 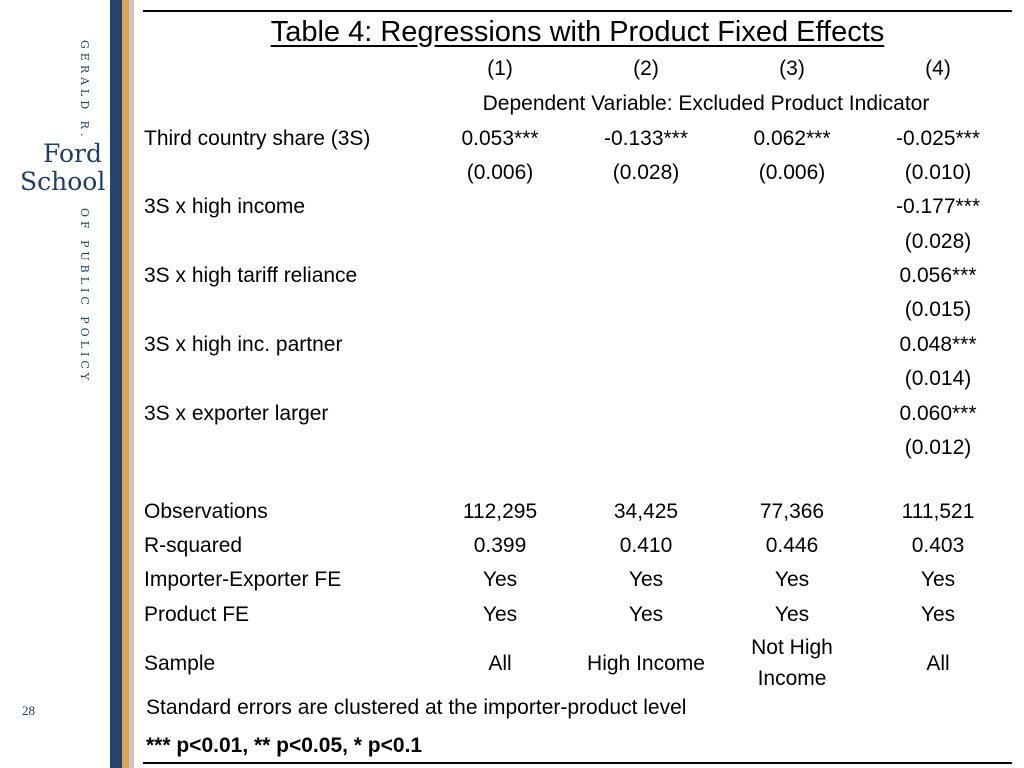 What do you see at coordinates (792, 138) in the screenshot?
I see `table-cell: 0.062***` at bounding box center [792, 138].